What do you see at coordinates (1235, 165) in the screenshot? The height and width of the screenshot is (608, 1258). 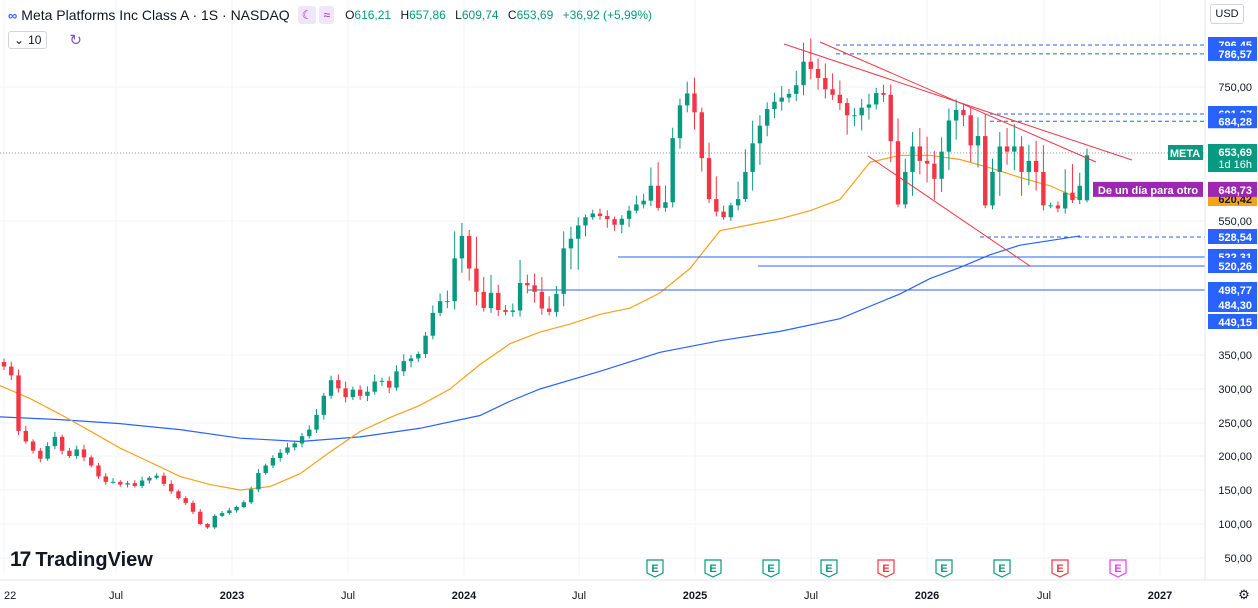 I see `last-price-countdown: 1d 16h` at bounding box center [1235, 165].